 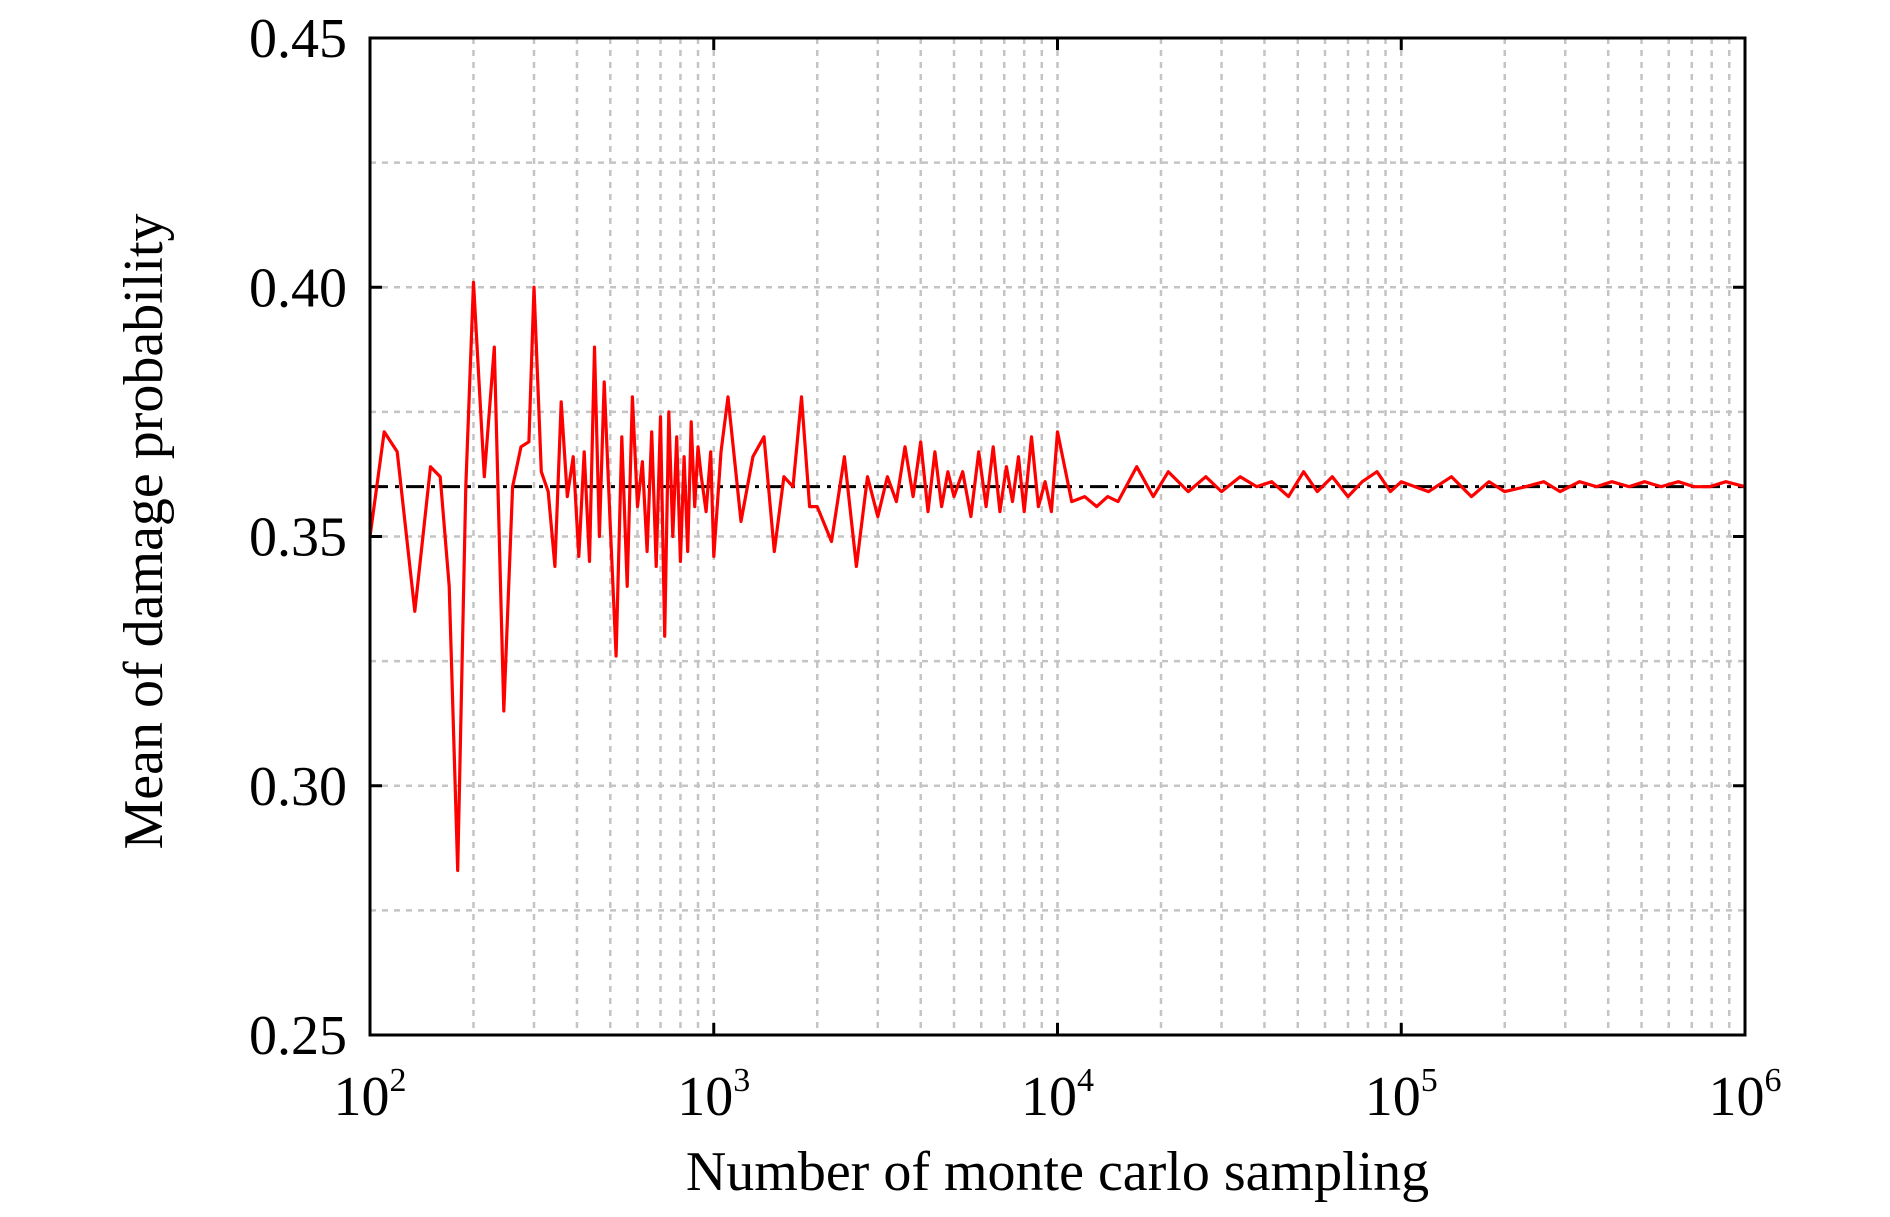 I want to click on y-tick-label: 0.25, so click(x=298, y=1036).